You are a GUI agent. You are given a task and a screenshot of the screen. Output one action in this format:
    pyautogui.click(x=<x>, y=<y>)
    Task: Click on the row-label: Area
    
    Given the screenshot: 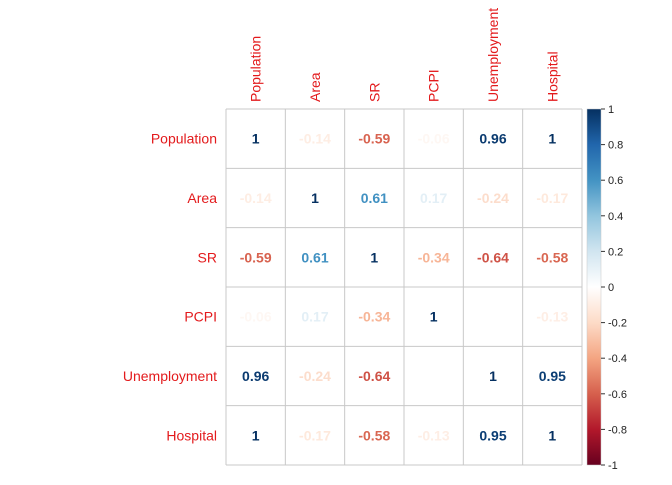 What is the action you would take?
    pyautogui.click(x=202, y=198)
    